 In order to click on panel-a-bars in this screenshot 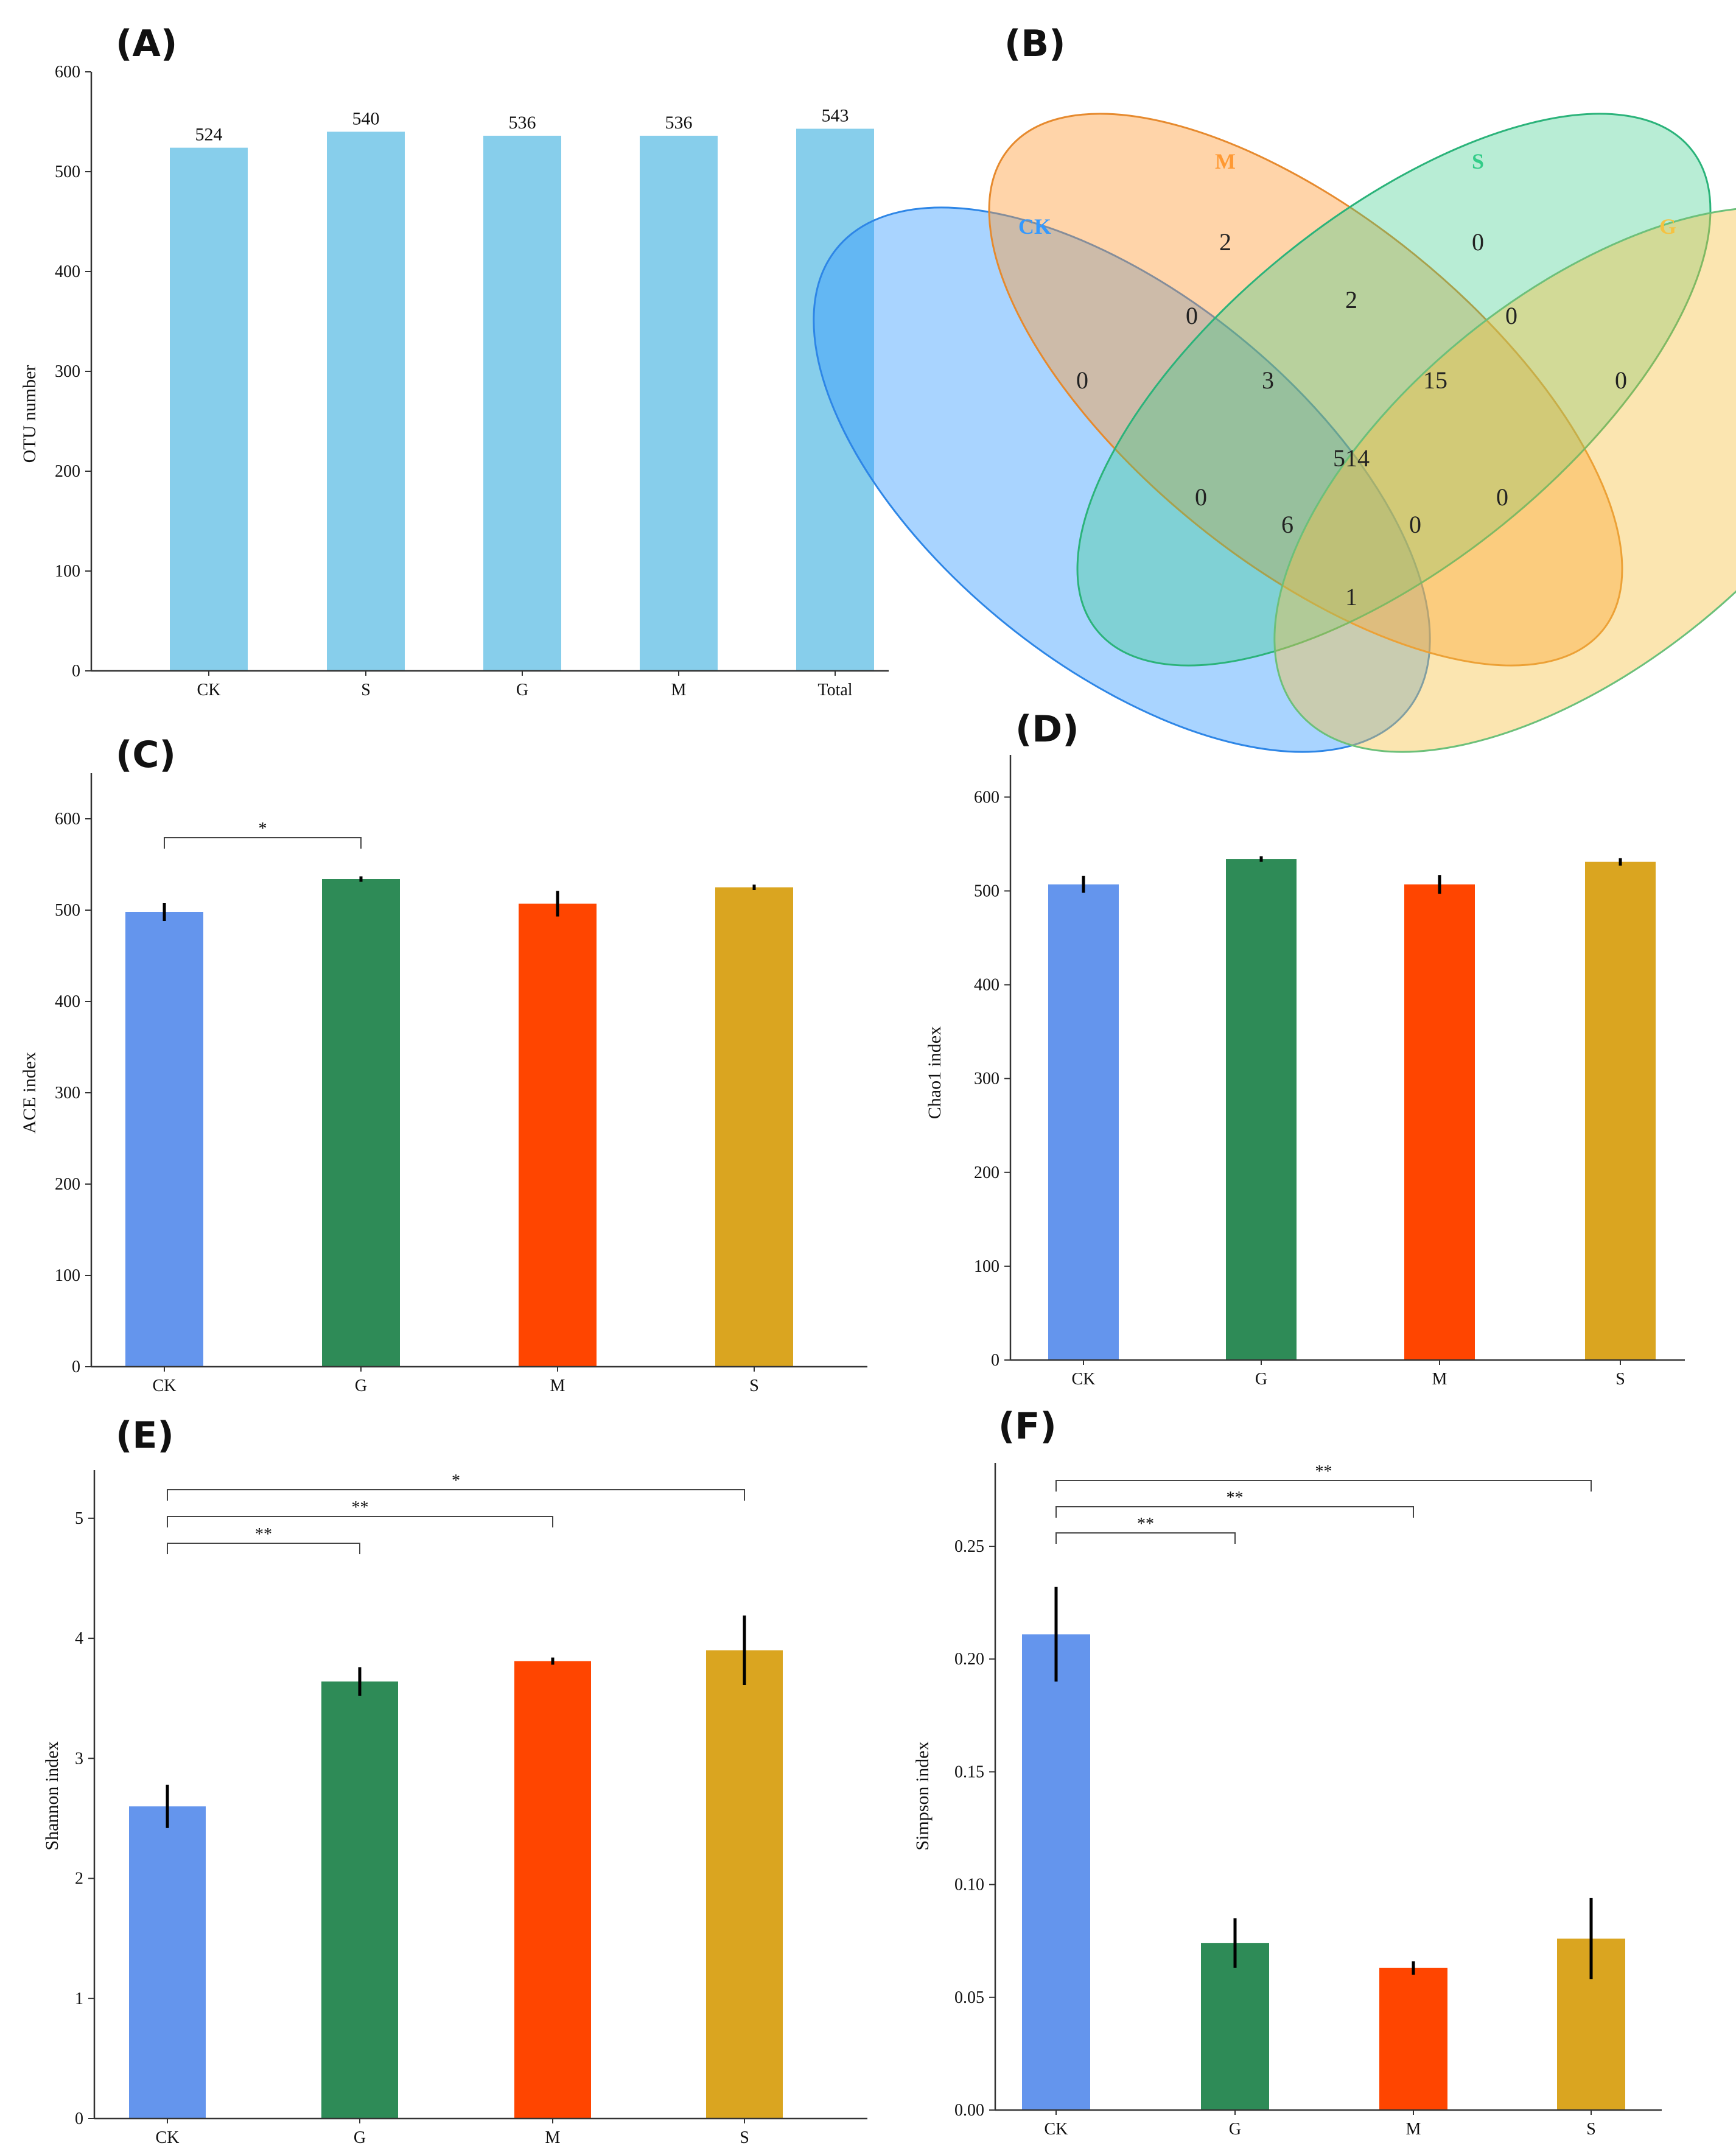, I will do `click(522, 400)`.